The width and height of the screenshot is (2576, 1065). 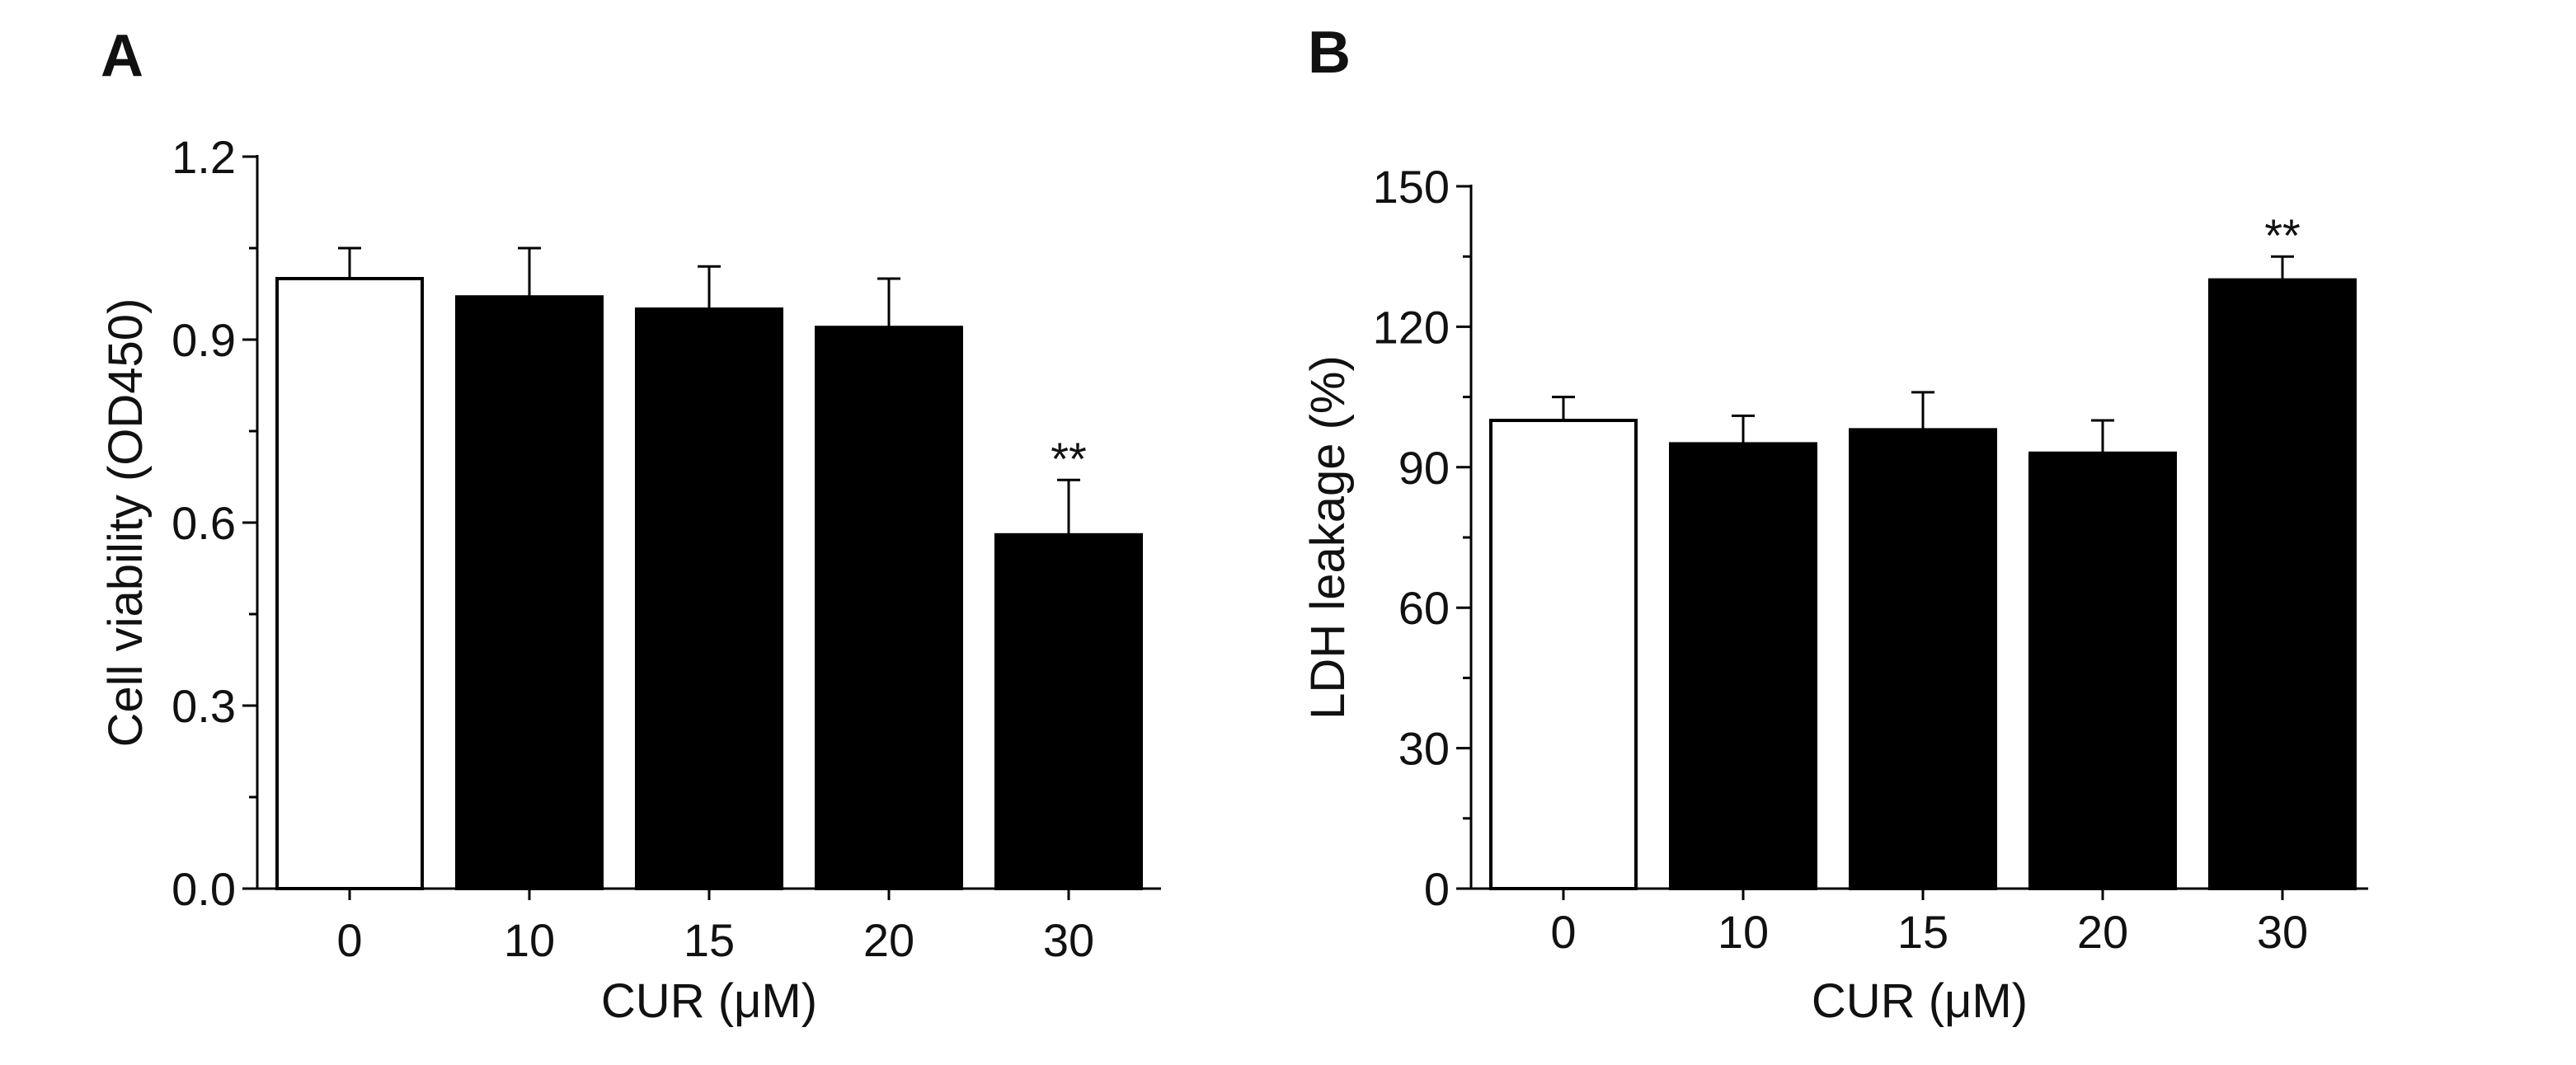 I want to click on panel-letter: A, so click(x=122, y=56).